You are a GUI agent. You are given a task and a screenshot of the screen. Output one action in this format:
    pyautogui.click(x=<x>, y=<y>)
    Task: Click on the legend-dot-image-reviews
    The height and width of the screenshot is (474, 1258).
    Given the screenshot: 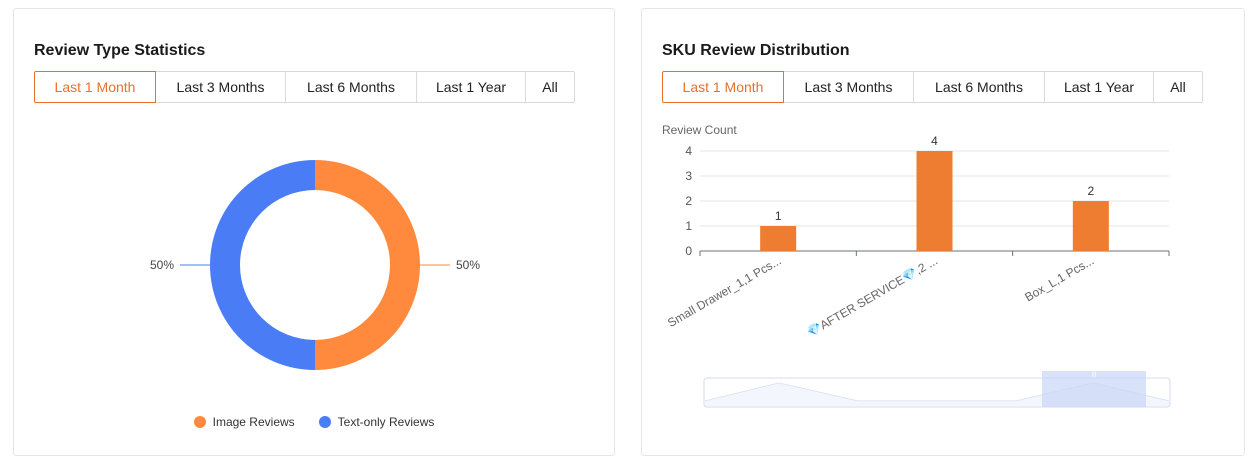 What is the action you would take?
    pyautogui.click(x=199, y=422)
    